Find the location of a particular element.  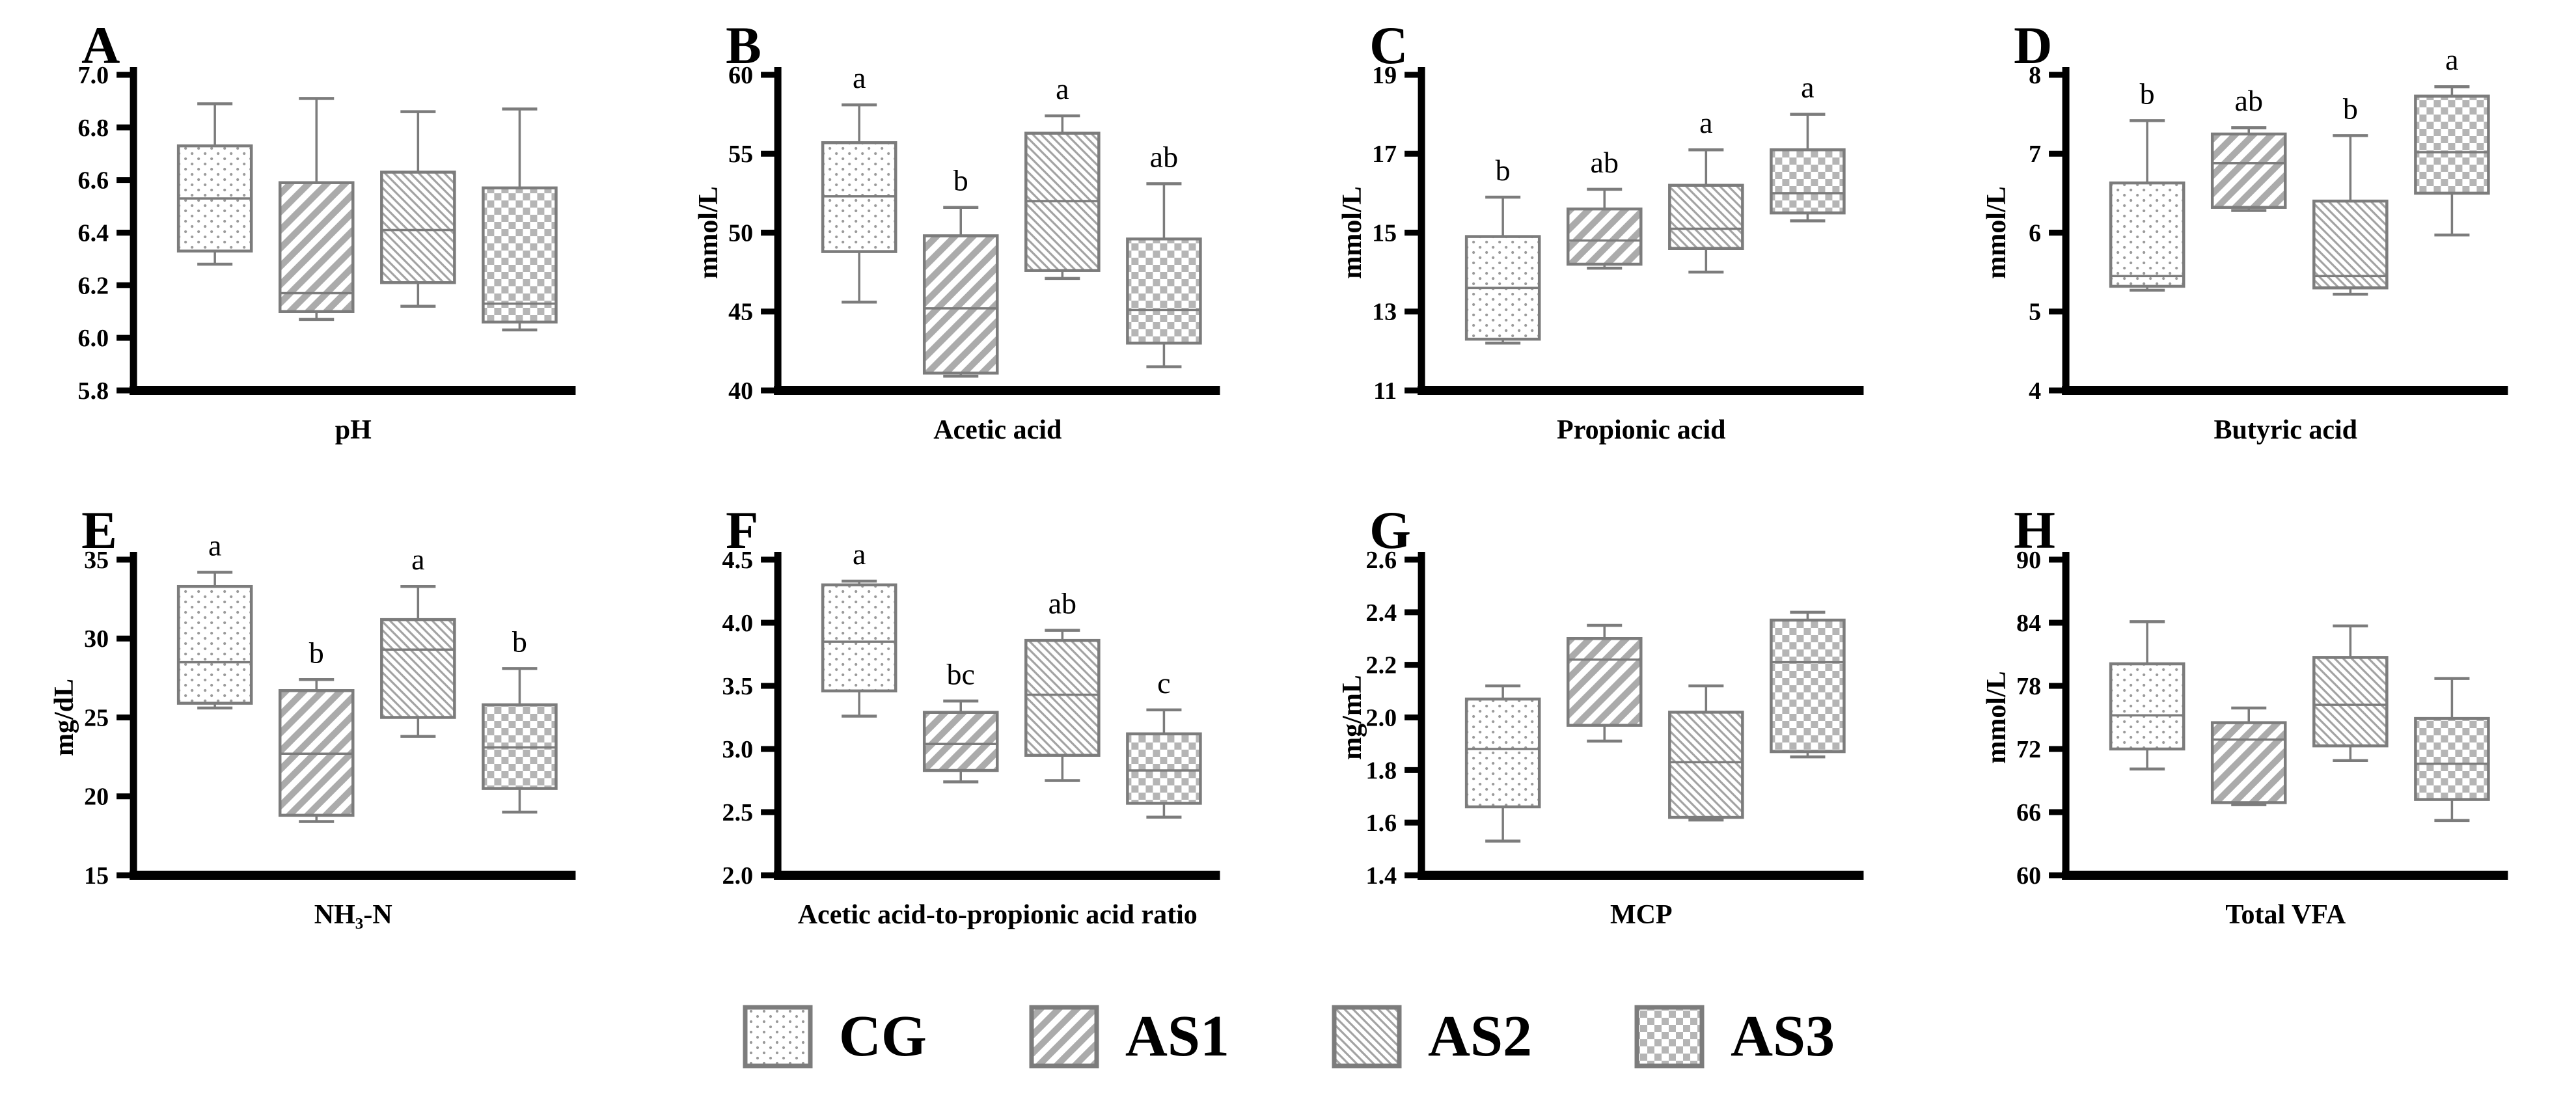

y-tick-label: 2.4 is located at coordinates (1382, 613).